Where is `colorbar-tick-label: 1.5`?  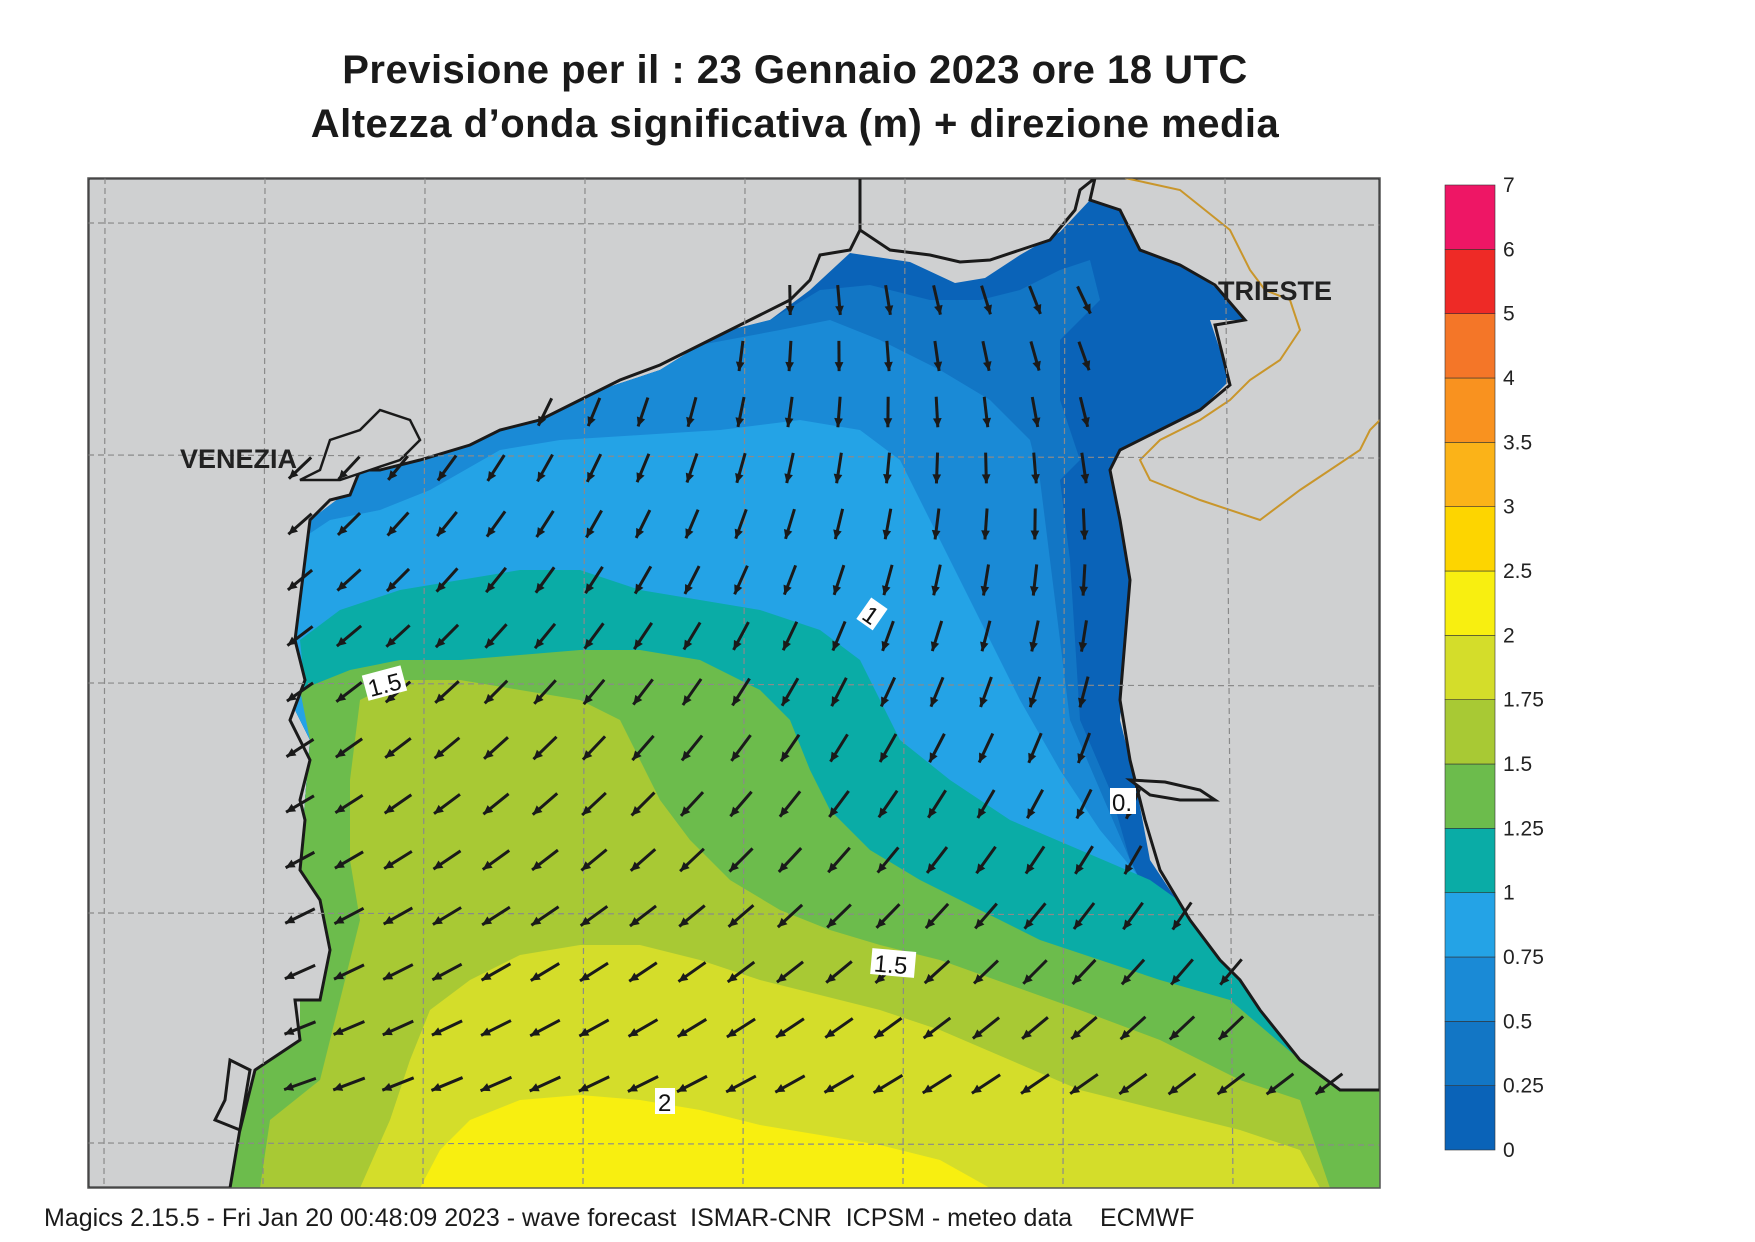 colorbar-tick-label: 1.5 is located at coordinates (1517, 764).